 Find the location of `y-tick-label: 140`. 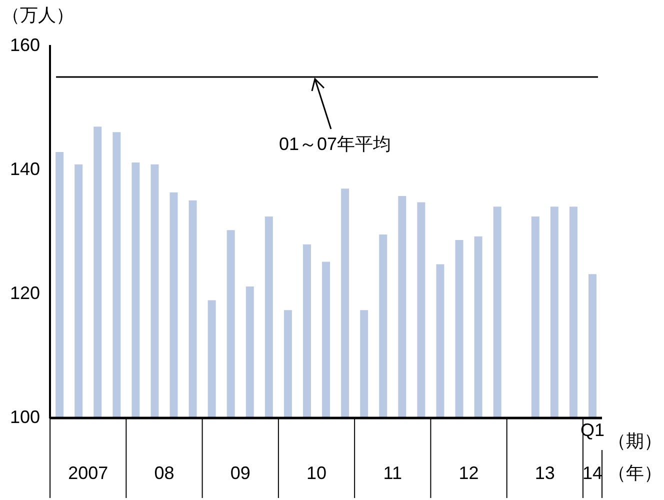

y-tick-label: 140 is located at coordinates (25, 168).